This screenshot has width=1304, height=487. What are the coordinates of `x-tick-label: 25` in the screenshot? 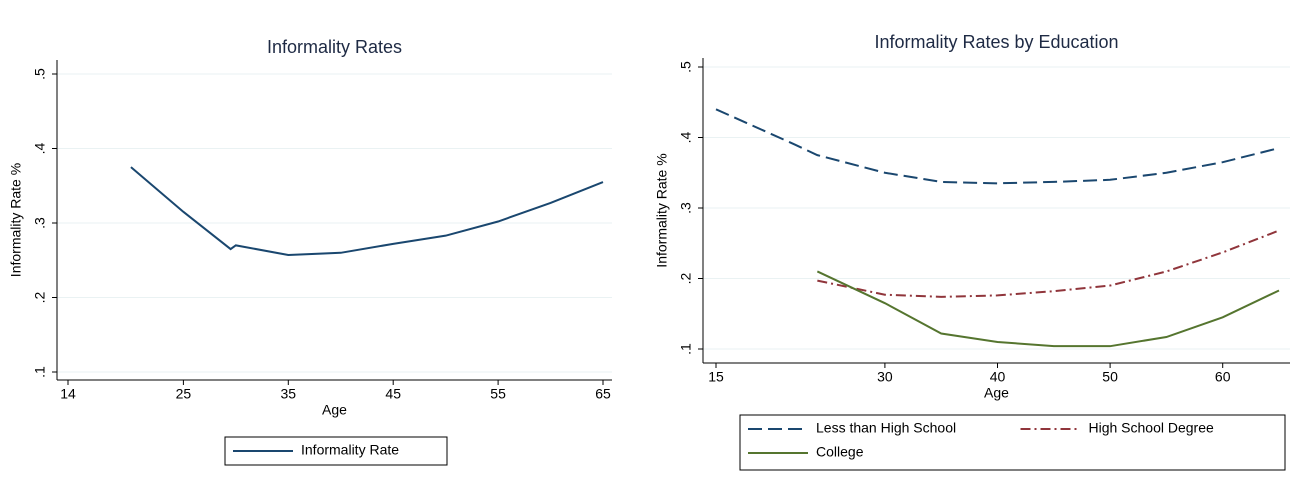 It's located at (184, 394).